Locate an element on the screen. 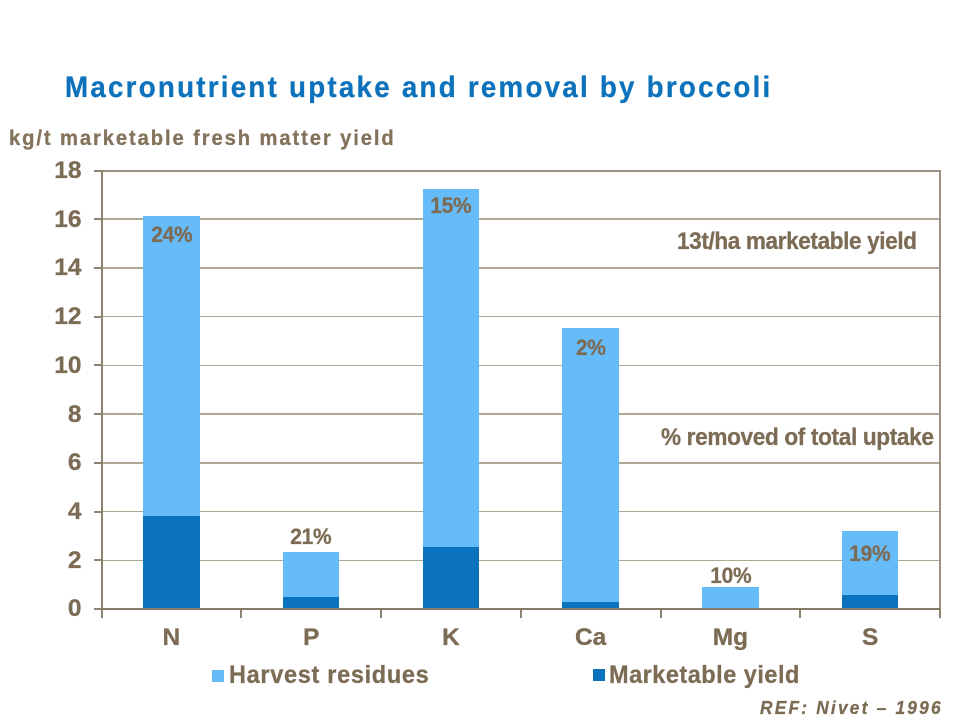  y-tick-label-14: 14 is located at coordinates (68, 268).